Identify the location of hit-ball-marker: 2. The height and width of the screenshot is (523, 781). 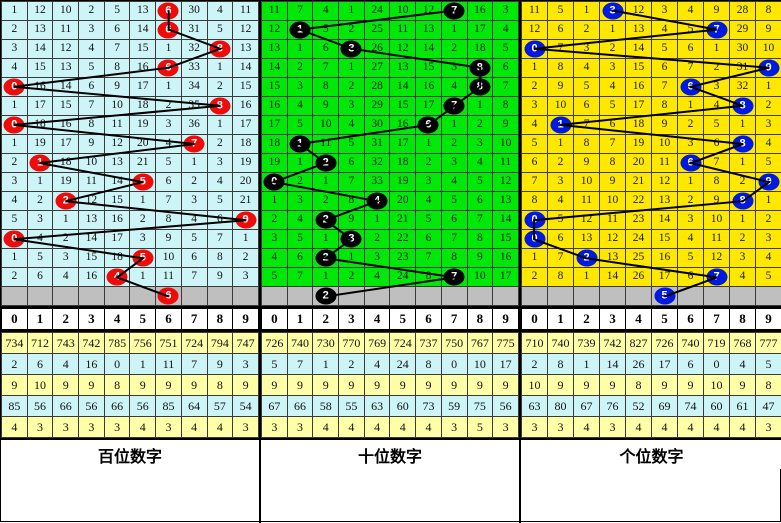
(325, 163).